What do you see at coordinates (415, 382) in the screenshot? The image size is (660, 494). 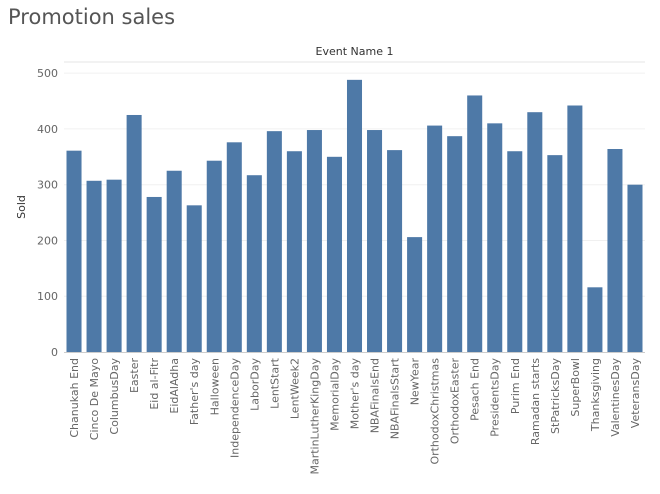 I see `x-tick-label: NewYear` at bounding box center [415, 382].